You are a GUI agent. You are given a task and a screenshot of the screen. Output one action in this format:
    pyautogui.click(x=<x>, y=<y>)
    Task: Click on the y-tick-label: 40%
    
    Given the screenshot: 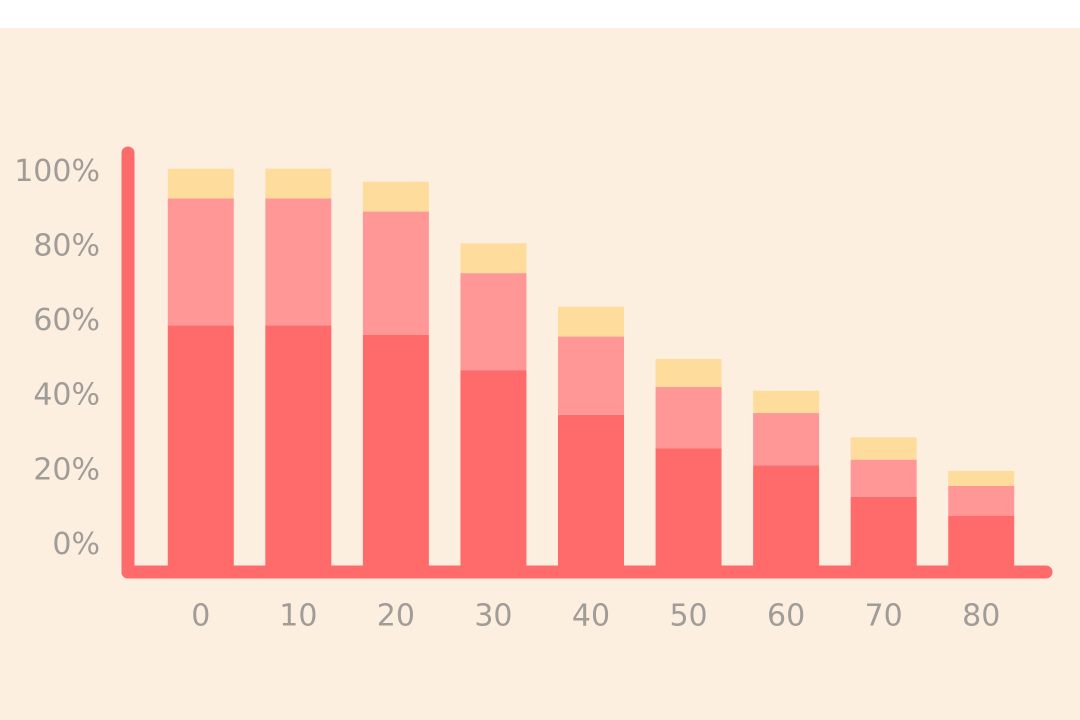 What is the action you would take?
    pyautogui.click(x=66, y=395)
    